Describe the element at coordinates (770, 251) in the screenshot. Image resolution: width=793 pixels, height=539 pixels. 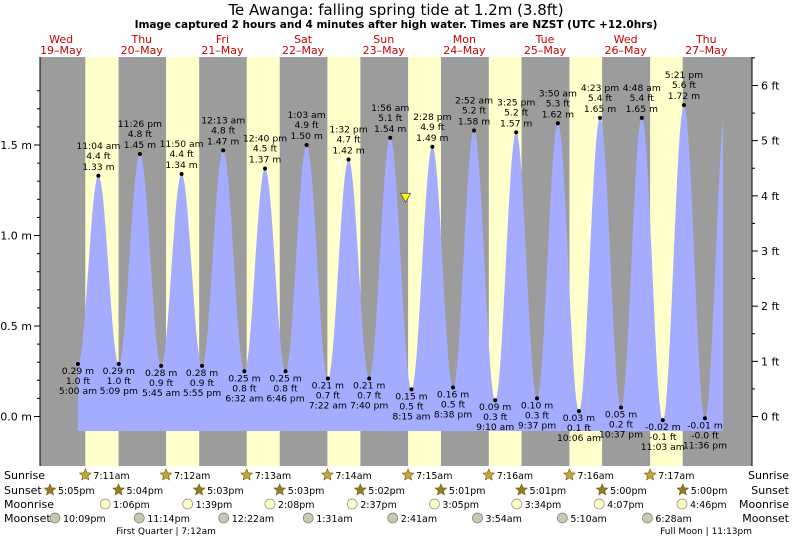
I see `y-tick-label-ft: 3 ft` at that location.